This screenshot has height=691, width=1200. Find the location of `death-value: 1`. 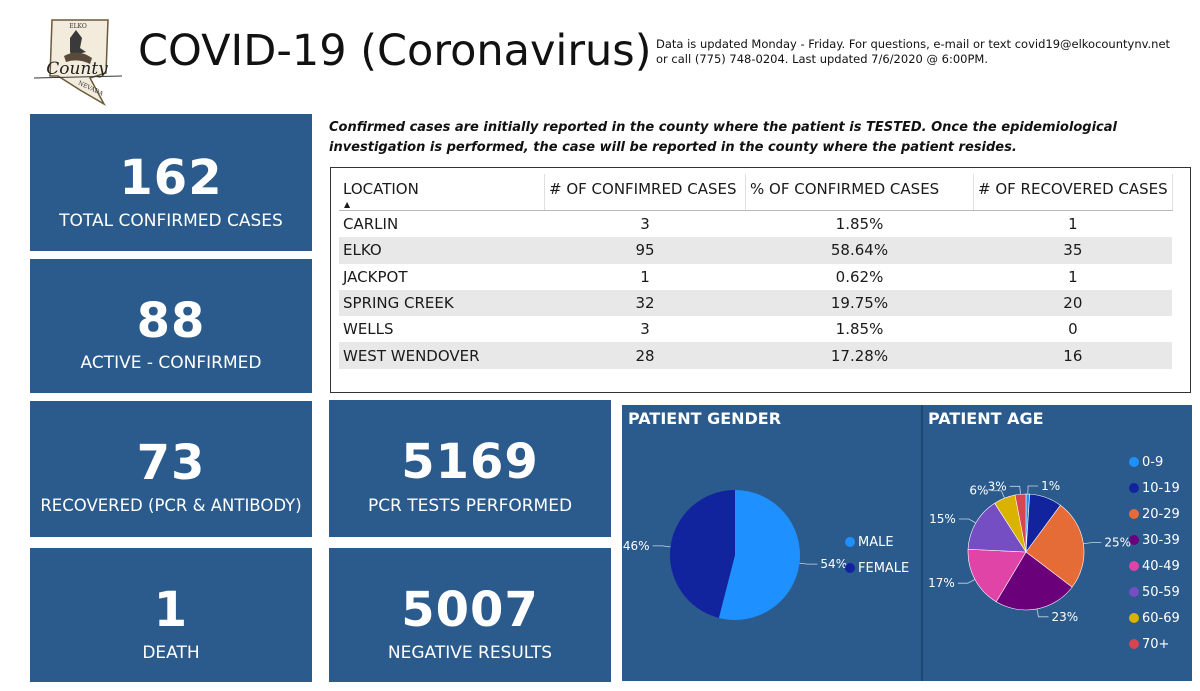

death-value: 1 is located at coordinates (171, 610).